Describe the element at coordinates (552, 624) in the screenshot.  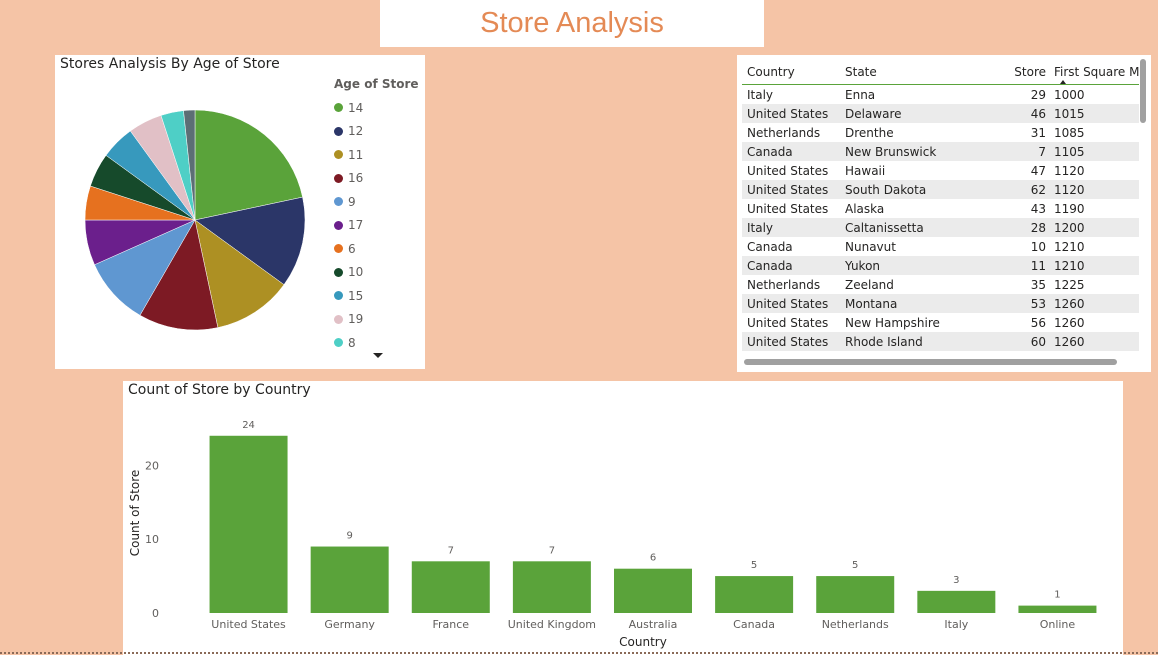
I see `x-tick-label: United Kingdom` at that location.